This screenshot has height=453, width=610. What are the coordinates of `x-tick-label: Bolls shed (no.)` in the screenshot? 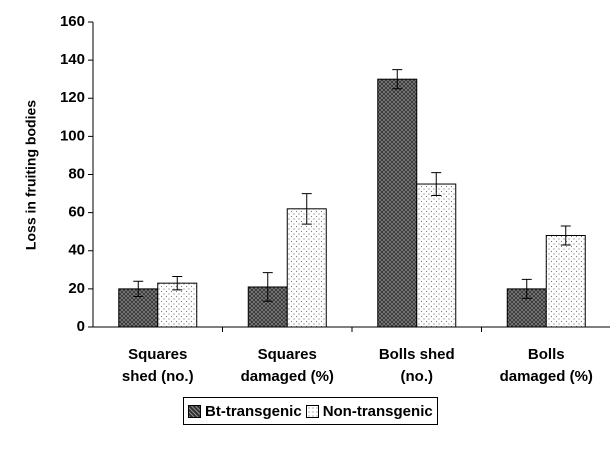 It's located at (416, 365).